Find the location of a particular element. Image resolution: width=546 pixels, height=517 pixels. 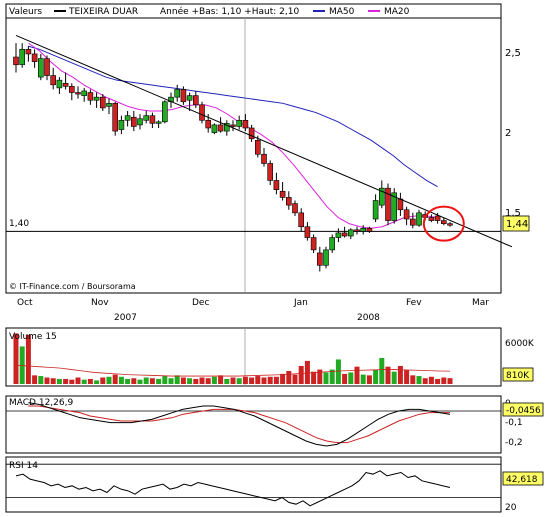

month-nov: Nov is located at coordinates (100, 303).